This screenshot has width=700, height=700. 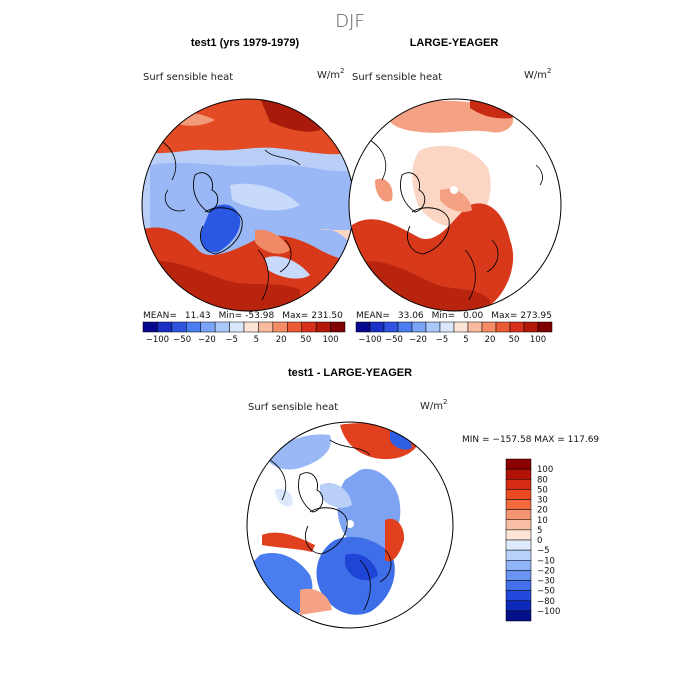 I want to click on panel2-colorbar: −100 −50 −20 −5 5 20 50 100, so click(x=454, y=333).